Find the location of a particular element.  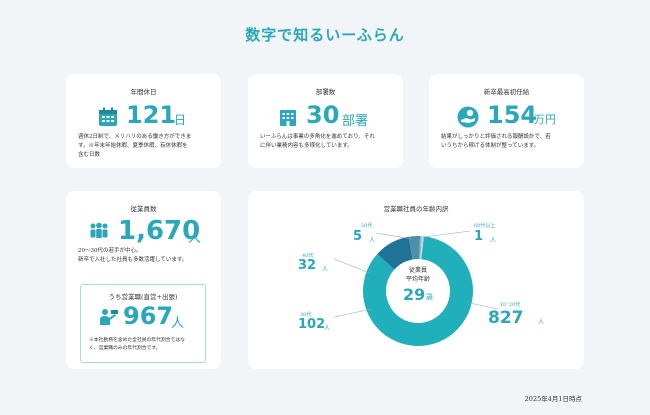

date-note: 2025年4月1日時点 is located at coordinates (553, 399).